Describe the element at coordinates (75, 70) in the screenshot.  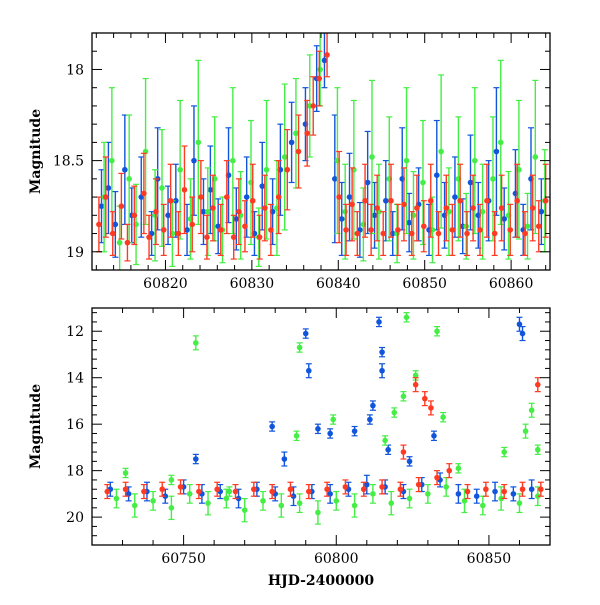
I see `y-tick-label: 18` at that location.